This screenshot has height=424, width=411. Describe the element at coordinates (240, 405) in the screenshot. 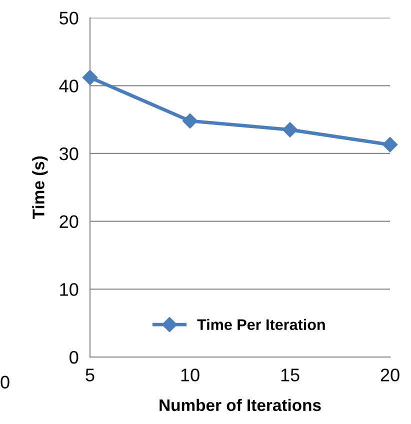

I see `x-axis-title: Number of Iterations` at that location.